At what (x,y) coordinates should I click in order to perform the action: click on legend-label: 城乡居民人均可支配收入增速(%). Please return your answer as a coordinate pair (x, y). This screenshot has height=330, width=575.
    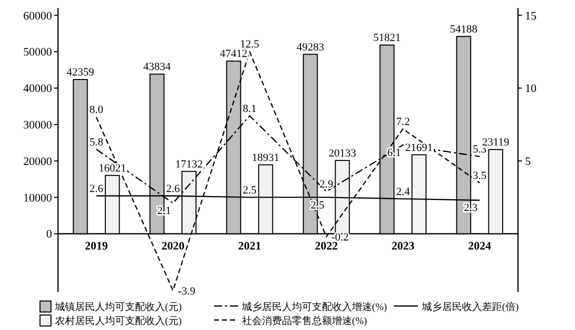
    Looking at the image, I should click on (314, 307).